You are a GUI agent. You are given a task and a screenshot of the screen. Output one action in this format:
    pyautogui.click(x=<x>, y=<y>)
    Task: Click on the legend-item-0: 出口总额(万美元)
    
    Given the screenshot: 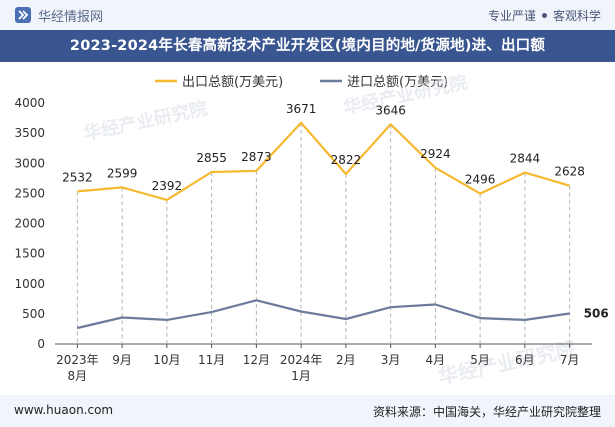 What is the action you would take?
    pyautogui.click(x=219, y=82)
    